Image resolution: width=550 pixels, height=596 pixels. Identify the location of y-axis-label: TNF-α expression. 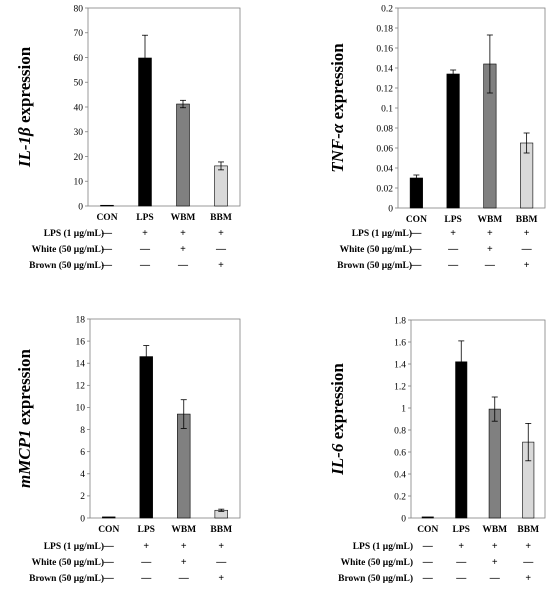
(337, 108).